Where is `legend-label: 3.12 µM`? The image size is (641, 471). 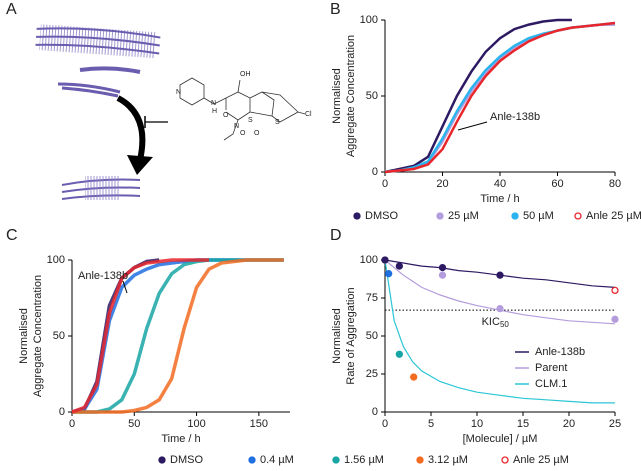 legend-label: 3.12 µM is located at coordinates (448, 460).